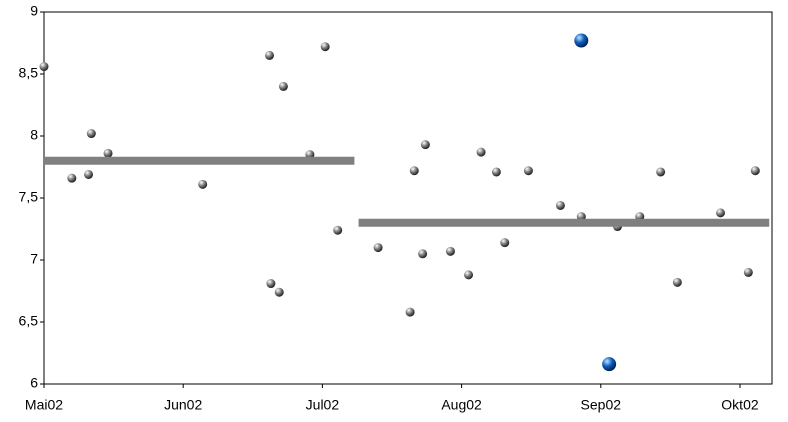  Describe the element at coordinates (34, 259) in the screenshot. I see `y-tick-label: 7` at that location.